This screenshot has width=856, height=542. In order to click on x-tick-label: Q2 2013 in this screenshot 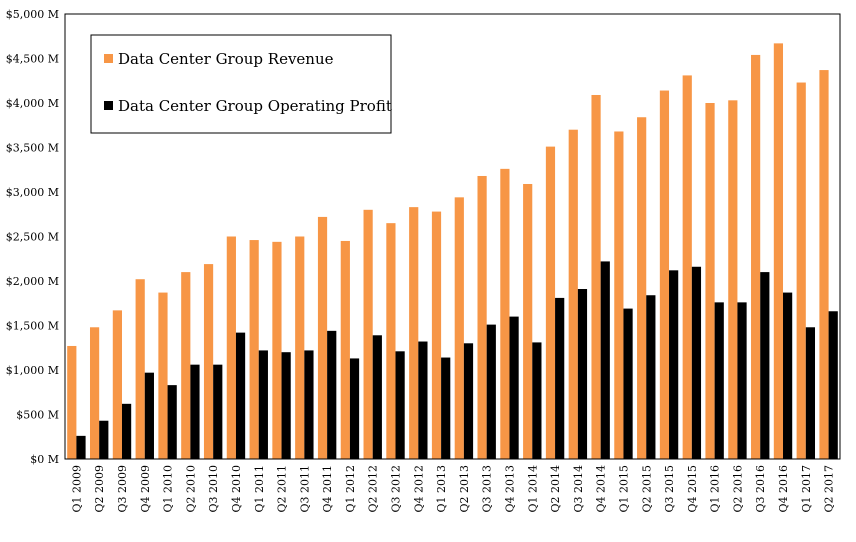, I will do `click(464, 489)`.